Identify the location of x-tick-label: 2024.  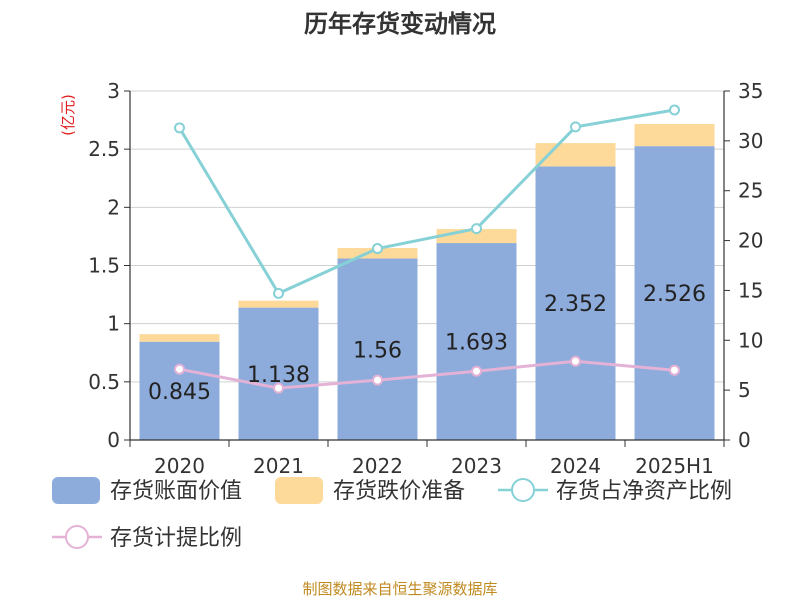
(575, 466).